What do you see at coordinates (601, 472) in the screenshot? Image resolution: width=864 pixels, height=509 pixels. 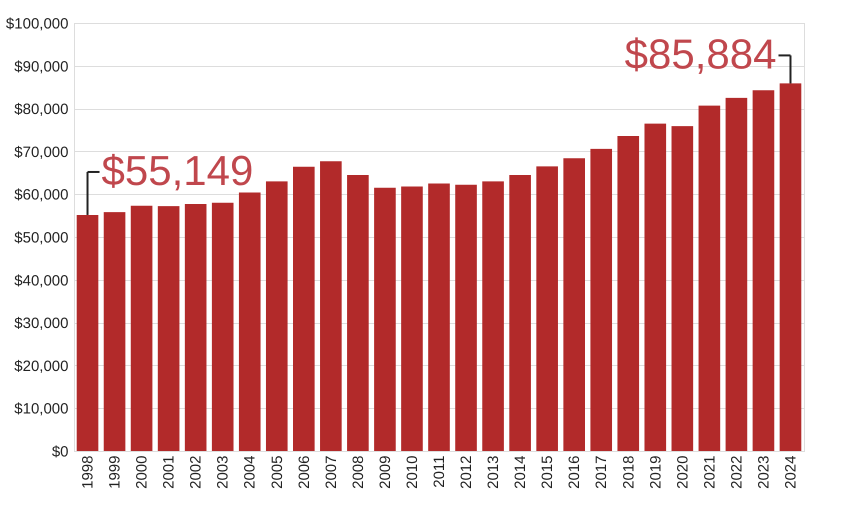 I see `x-tick-label: 2017` at bounding box center [601, 472].